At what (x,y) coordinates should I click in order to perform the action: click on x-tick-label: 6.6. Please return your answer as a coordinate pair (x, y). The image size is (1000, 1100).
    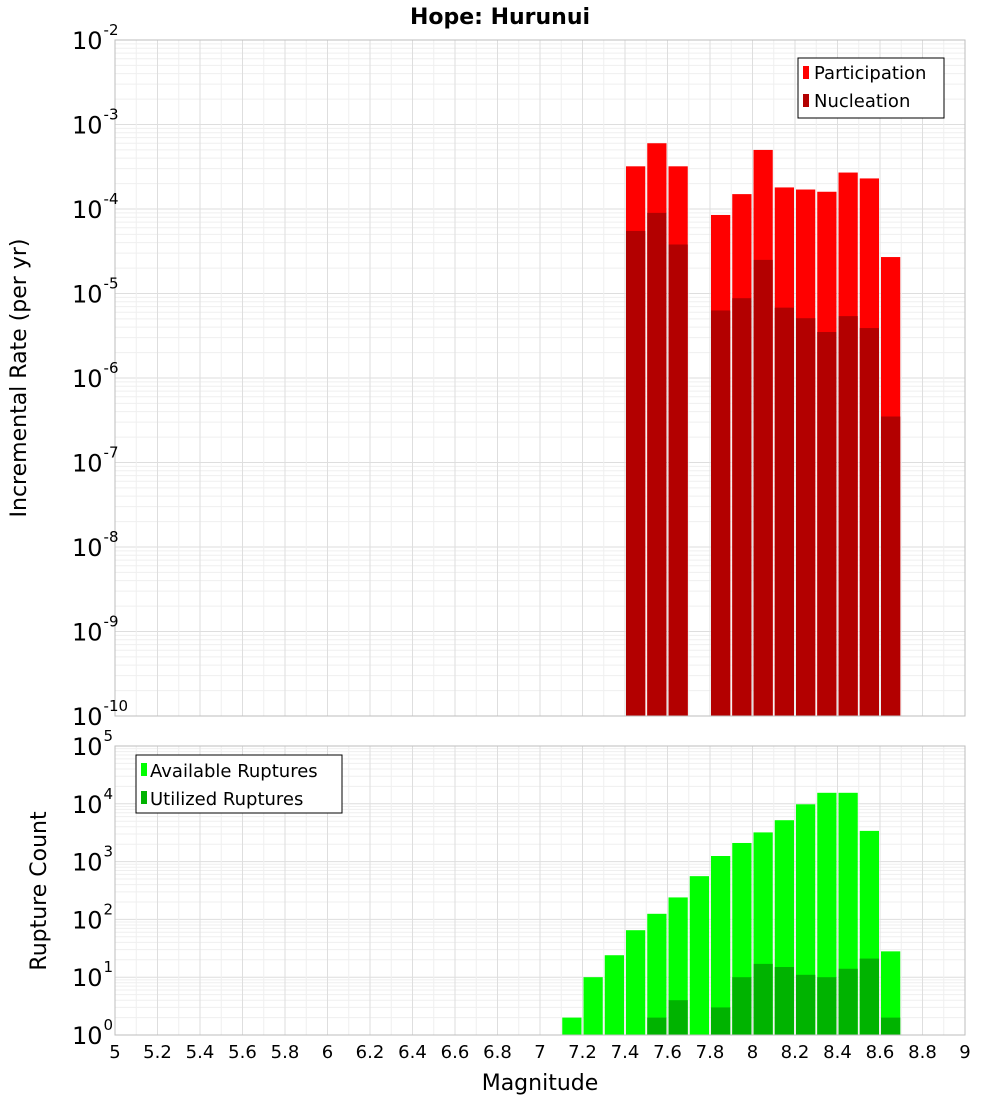
    Looking at the image, I should click on (455, 1052).